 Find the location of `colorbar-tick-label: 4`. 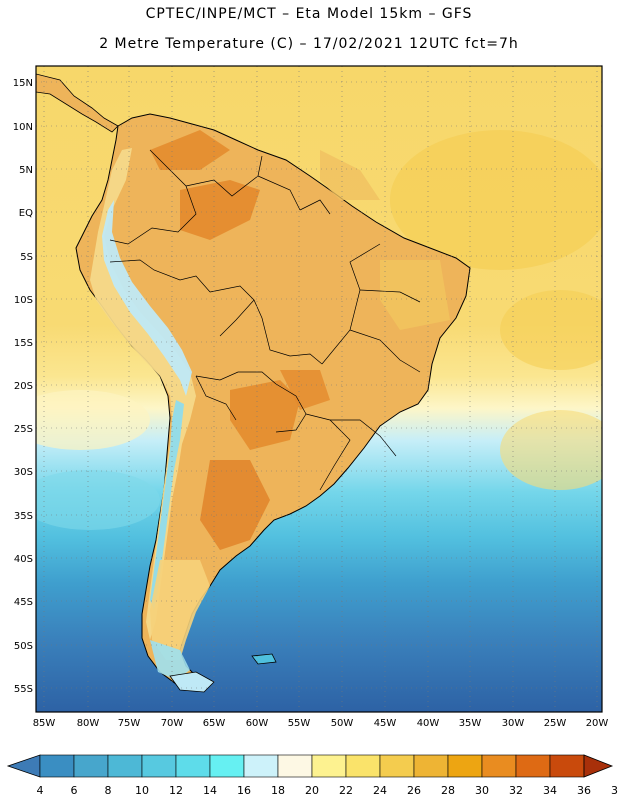

colorbar-tick-label: 4 is located at coordinates (40, 790).